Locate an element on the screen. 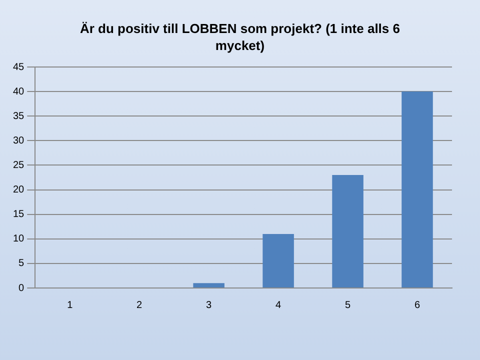  y-tick-label: 35 is located at coordinates (19, 116).